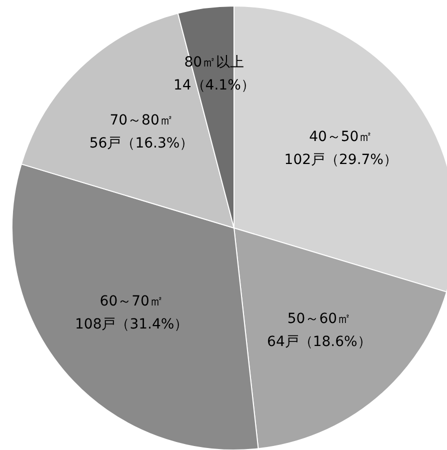 This screenshot has width=447, height=450. What do you see at coordinates (319, 342) in the screenshot?
I see `data-label: 64戸（18.6%）` at bounding box center [319, 342].